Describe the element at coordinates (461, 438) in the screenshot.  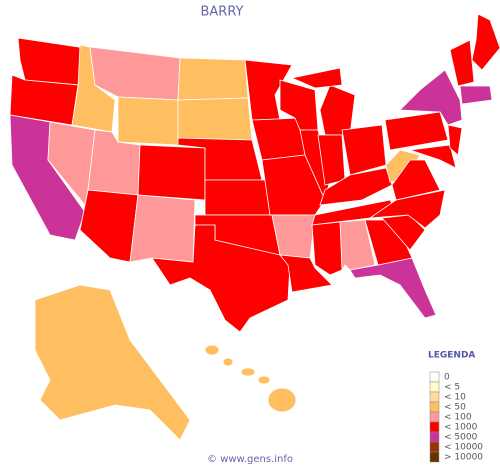
I see `legend-label: < 5000` at that location.